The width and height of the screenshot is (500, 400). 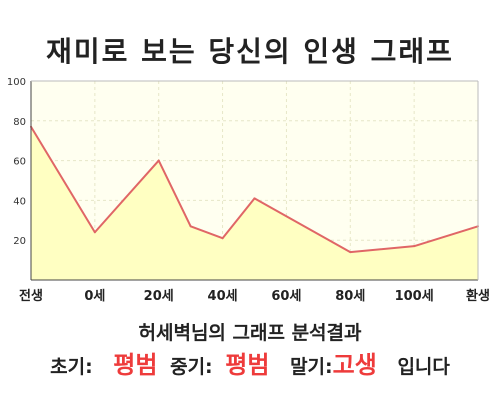 I want to click on late-label: 말기:, so click(x=311, y=367).